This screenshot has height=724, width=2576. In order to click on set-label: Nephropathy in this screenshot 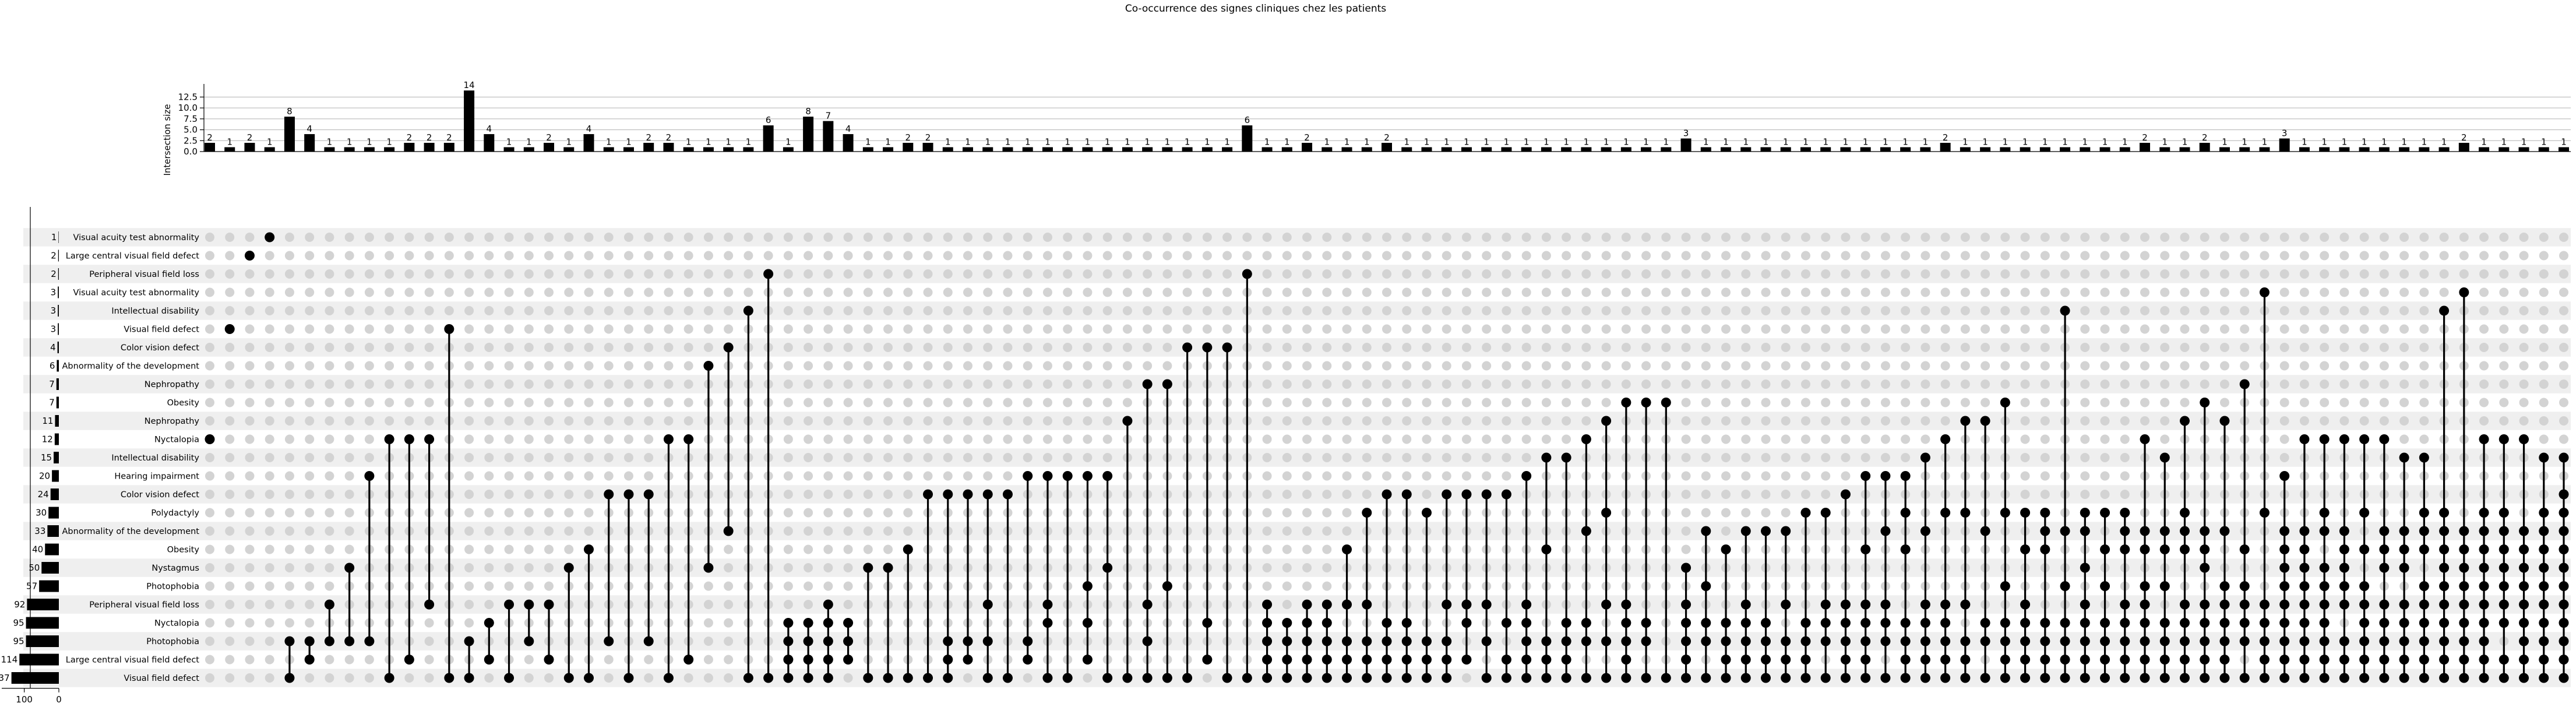, I will do `click(173, 421)`.